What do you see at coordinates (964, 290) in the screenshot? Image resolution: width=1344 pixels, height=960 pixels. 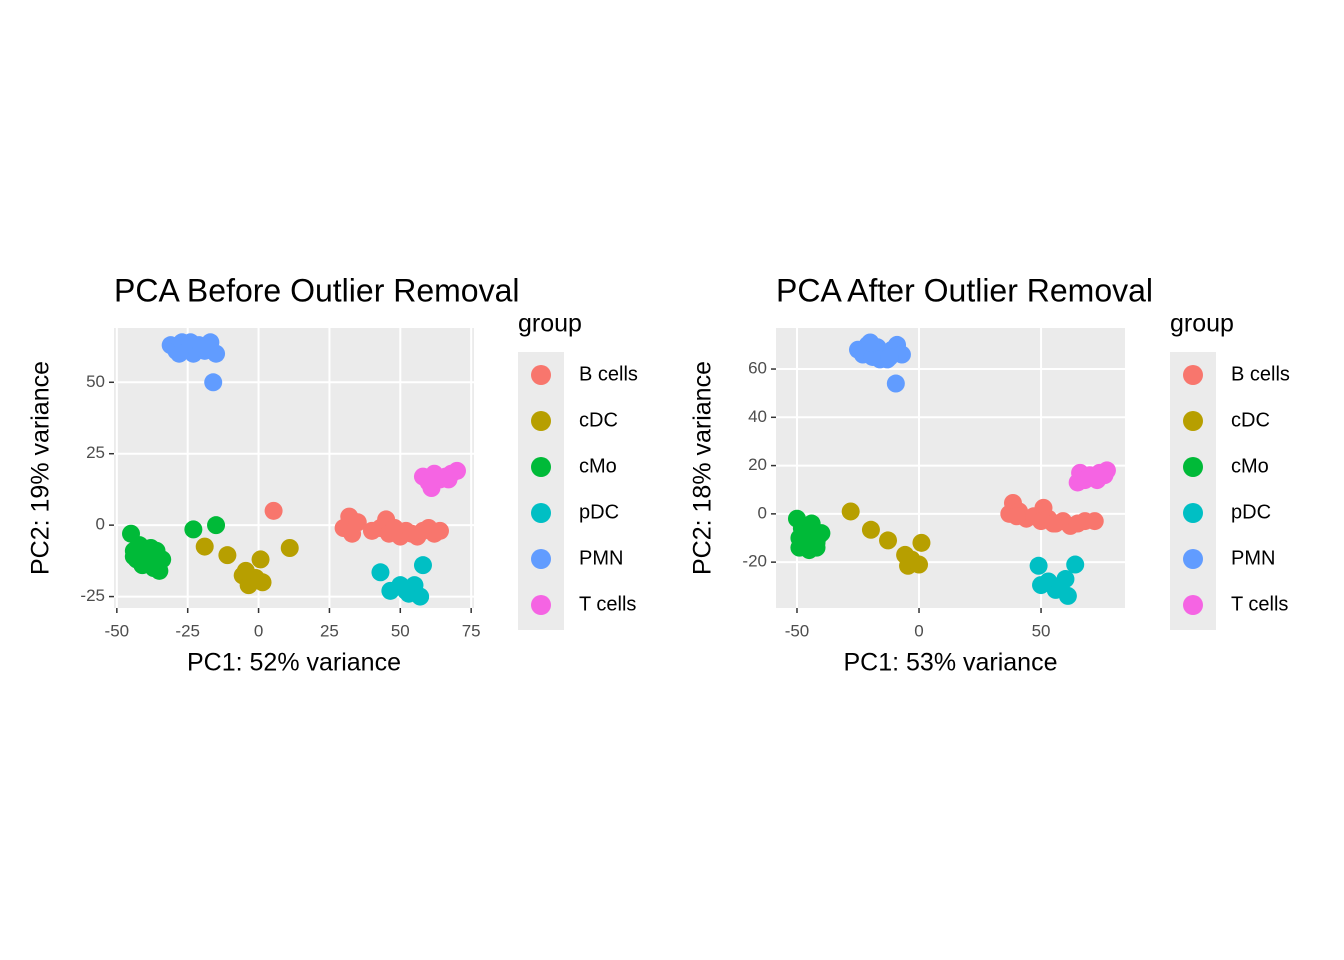 I see `chart-title: PCA After Outlier Removal` at bounding box center [964, 290].